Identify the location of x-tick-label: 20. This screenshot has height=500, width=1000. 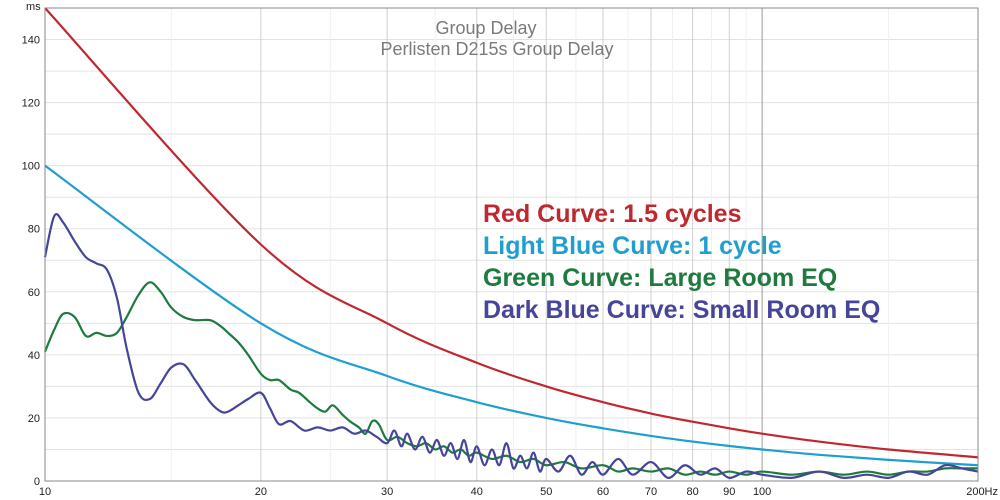
(261, 492).